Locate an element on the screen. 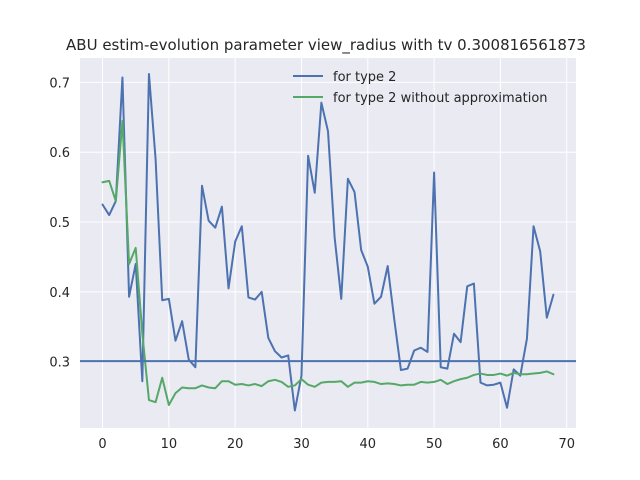 Image resolution: width=640 pixels, height=480 pixels. y-tick-label: 0.4 is located at coordinates (59, 293).